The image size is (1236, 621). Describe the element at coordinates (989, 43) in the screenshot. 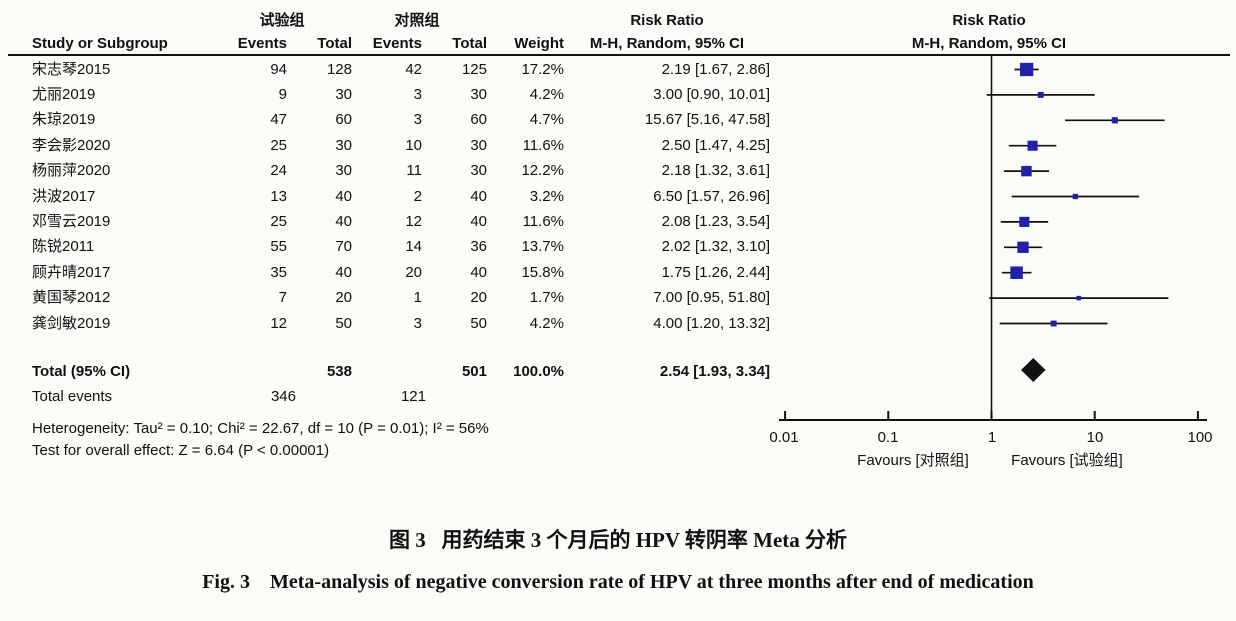

I see `col-header-method-right: M-H, Random, 95% CI` at that location.